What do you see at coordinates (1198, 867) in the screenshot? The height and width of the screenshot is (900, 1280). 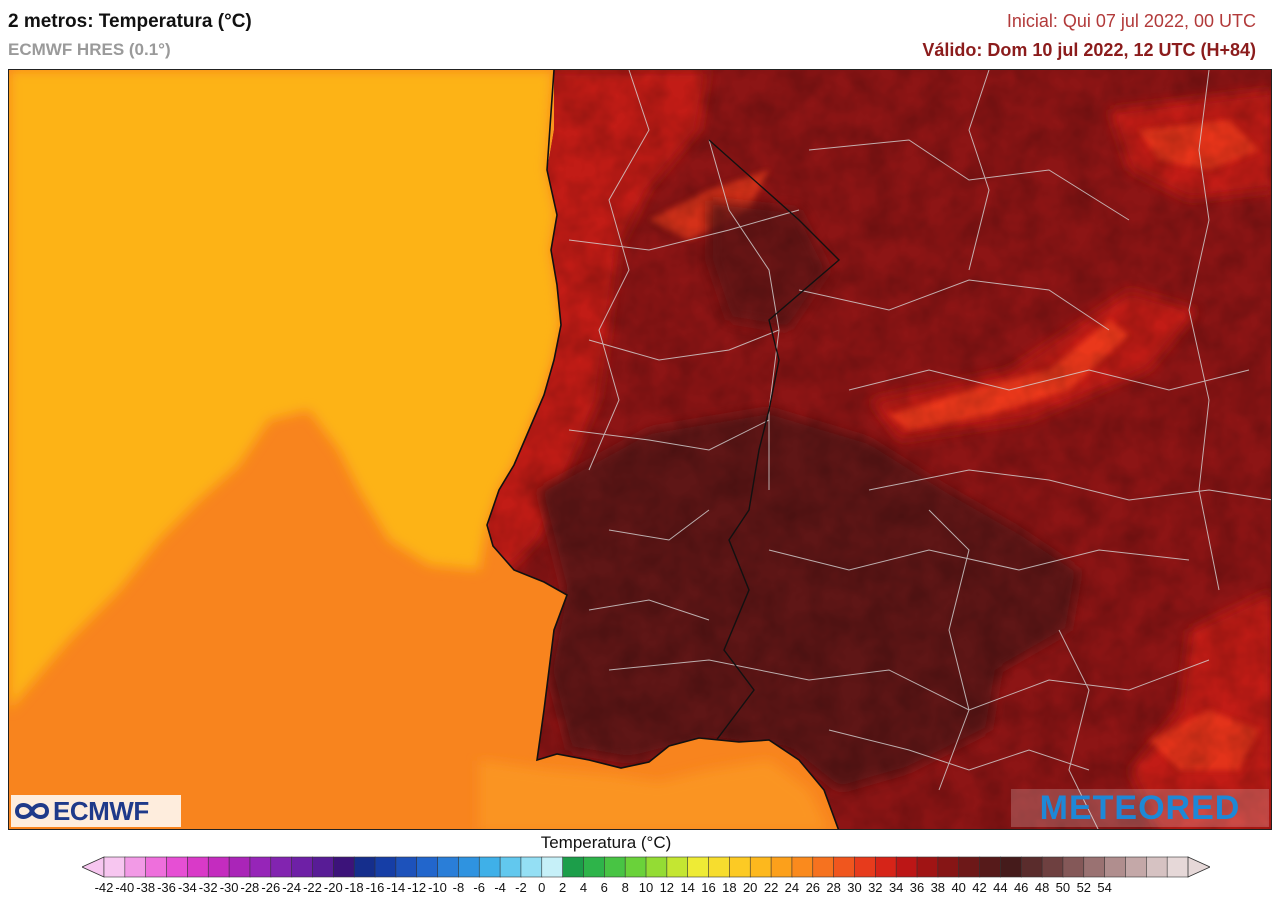 I see `colorbar-max-arrow` at bounding box center [1198, 867].